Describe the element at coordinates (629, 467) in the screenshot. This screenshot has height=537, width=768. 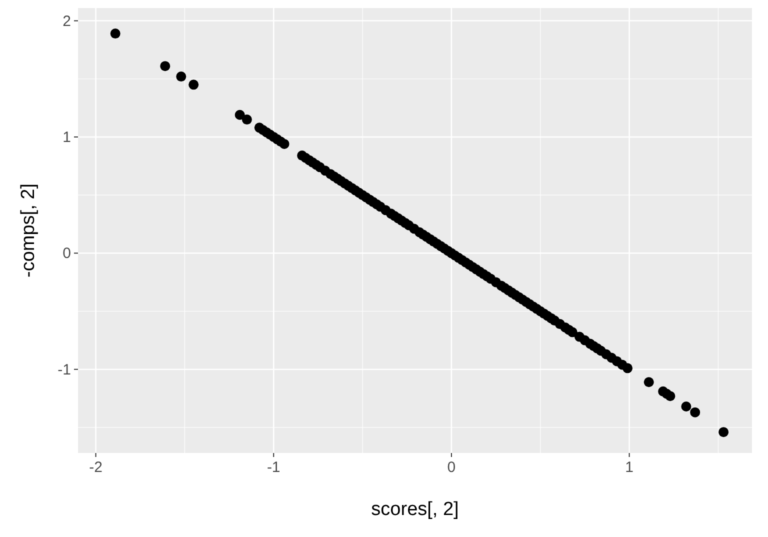
I see `x-tick-label: 1` at that location.